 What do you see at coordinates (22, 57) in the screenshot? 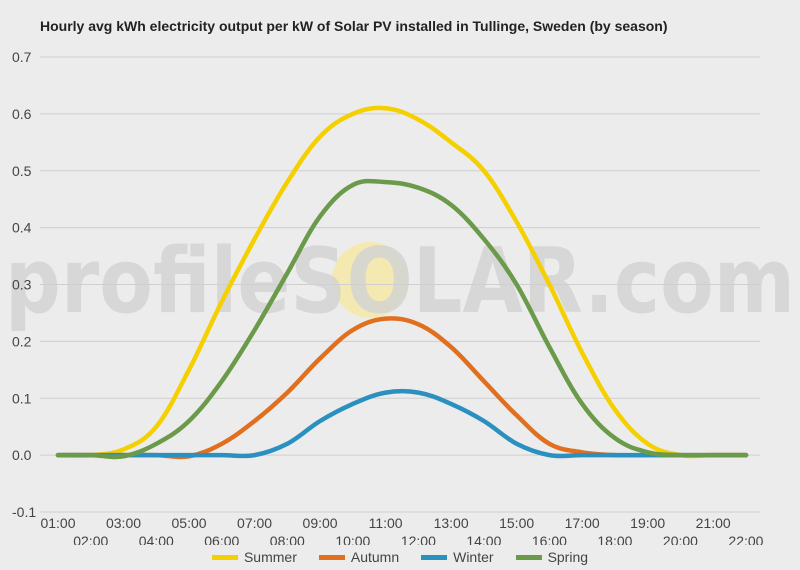
I see `y-tick-label: 0.7` at bounding box center [22, 57].